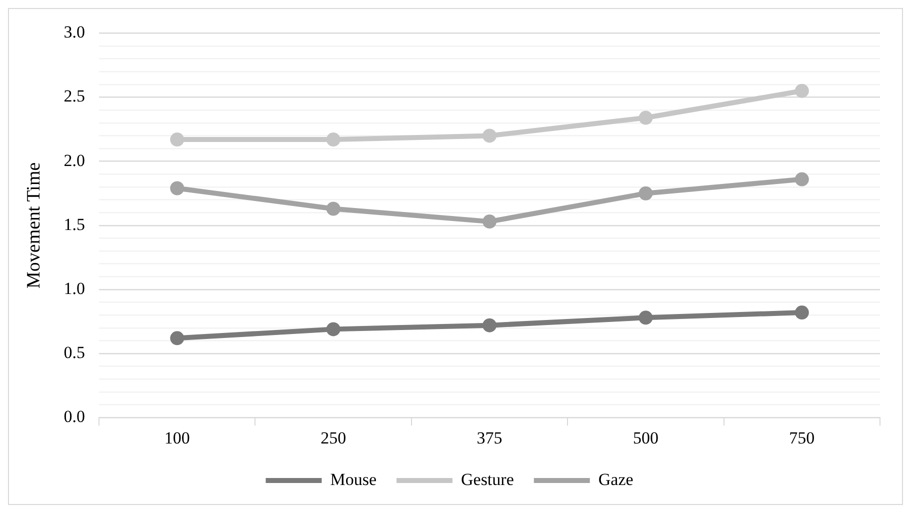 This screenshot has height=513, width=911. What do you see at coordinates (333, 438) in the screenshot?
I see `x-tick-label: 250` at bounding box center [333, 438].